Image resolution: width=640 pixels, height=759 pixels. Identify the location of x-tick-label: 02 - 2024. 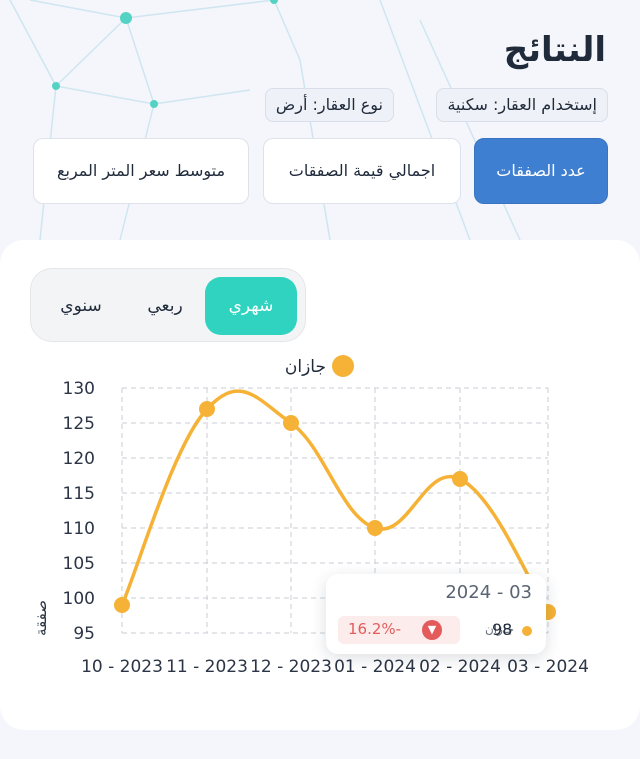
(460, 667).